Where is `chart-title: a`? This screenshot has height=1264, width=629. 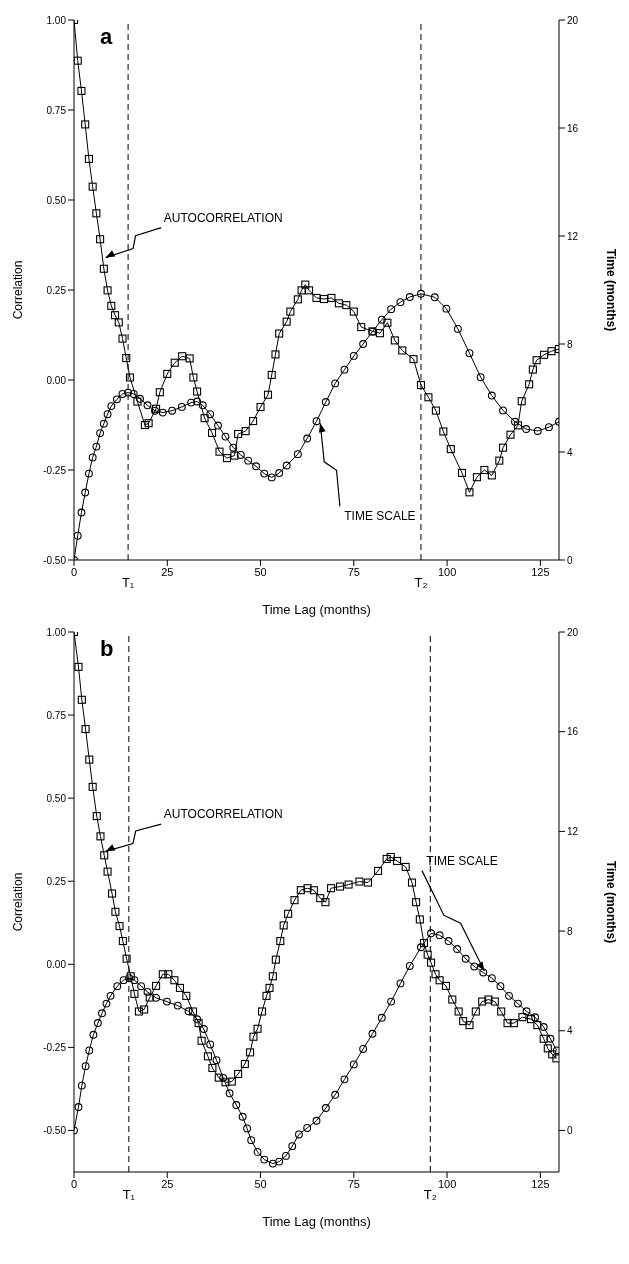
chart-title: a is located at coordinates (106, 36).